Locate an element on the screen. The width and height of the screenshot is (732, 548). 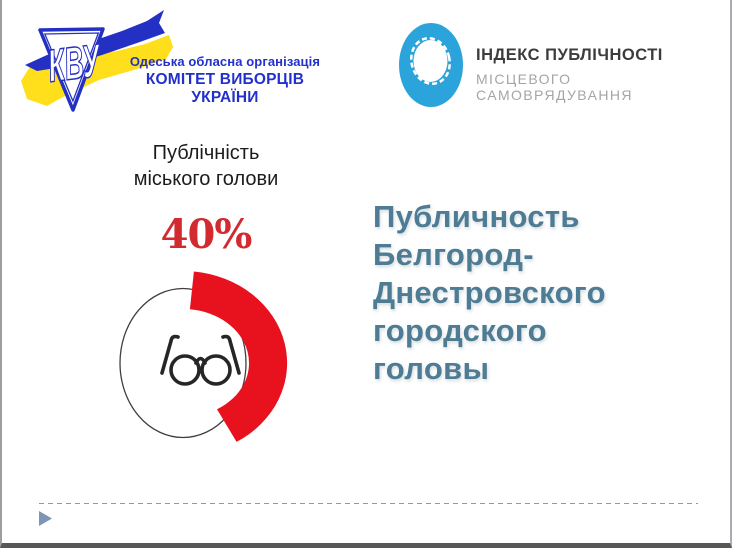
slide-heading-line4: городского is located at coordinates (460, 330).